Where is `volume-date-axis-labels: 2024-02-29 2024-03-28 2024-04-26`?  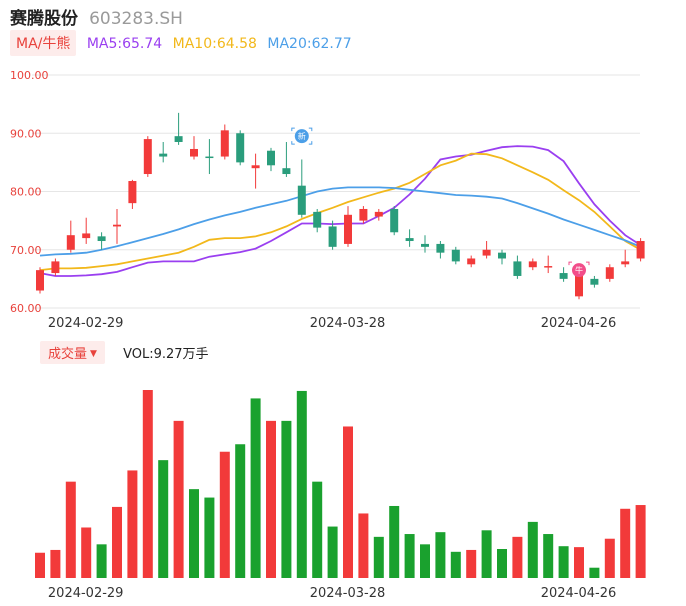 volume-date-axis-labels: 2024-02-29 2024-03-28 2024-04-26 is located at coordinates (332, 593).